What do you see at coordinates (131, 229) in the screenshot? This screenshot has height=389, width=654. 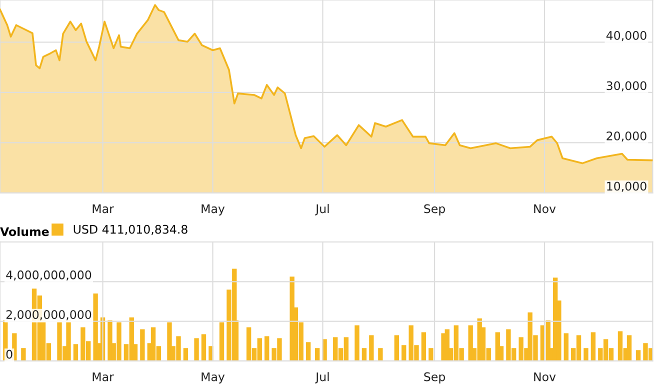 I see `legend-label: USD 411,010,834.8` at bounding box center [131, 229].